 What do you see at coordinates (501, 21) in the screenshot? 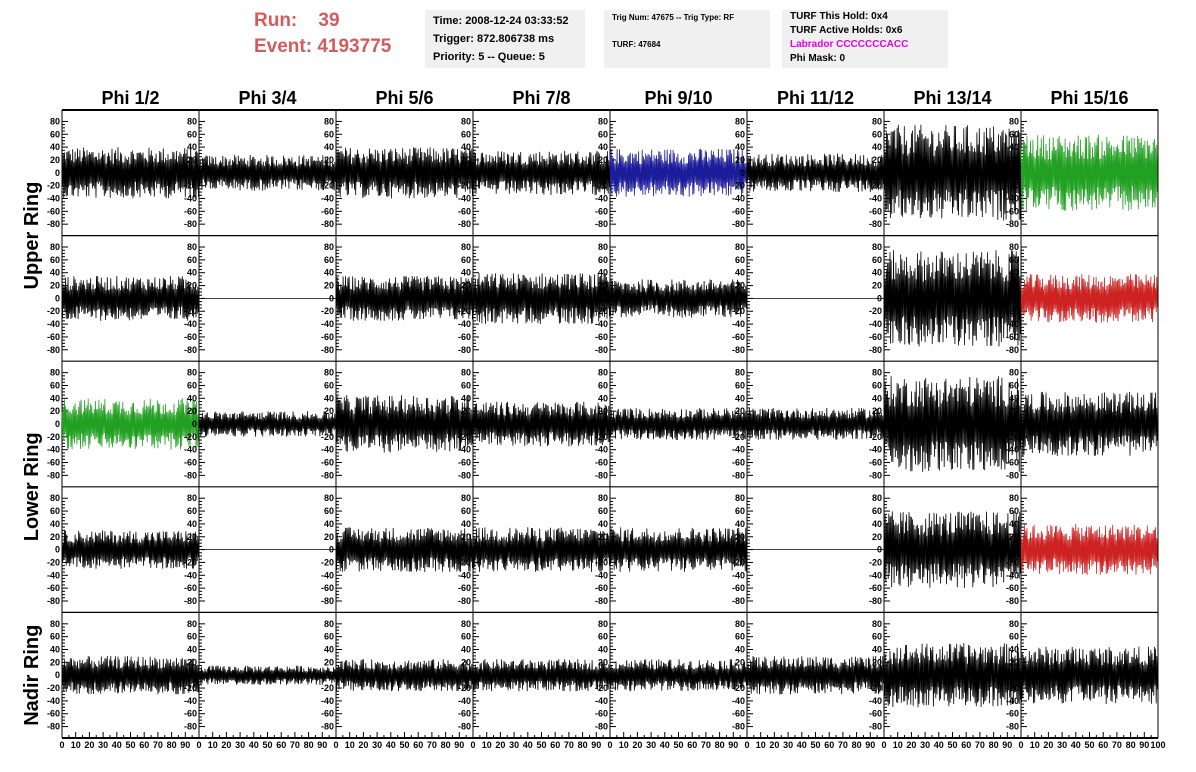
I see `time-text: Time: 2008-12-24 03:33:52` at bounding box center [501, 21].